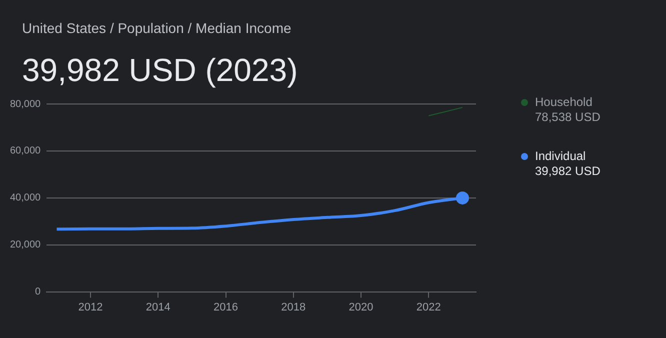  What do you see at coordinates (564, 102) in the screenshot?
I see `legend-label: Household` at bounding box center [564, 102].